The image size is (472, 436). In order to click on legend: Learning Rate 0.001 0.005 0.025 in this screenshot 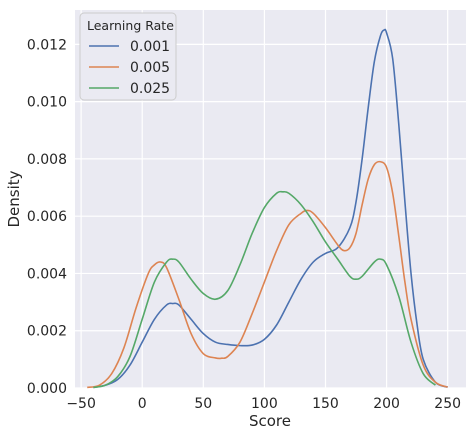, I will do `click(128, 56)`.